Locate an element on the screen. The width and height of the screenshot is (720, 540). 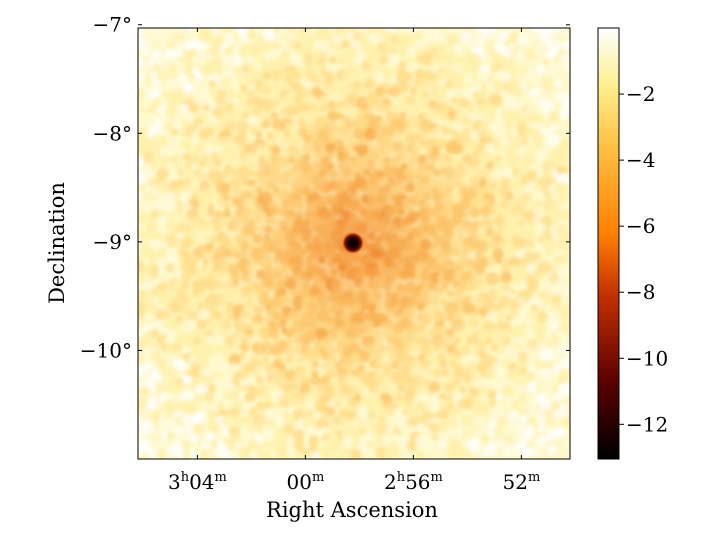
colorbar-tick-label: −4 is located at coordinates (640, 160).